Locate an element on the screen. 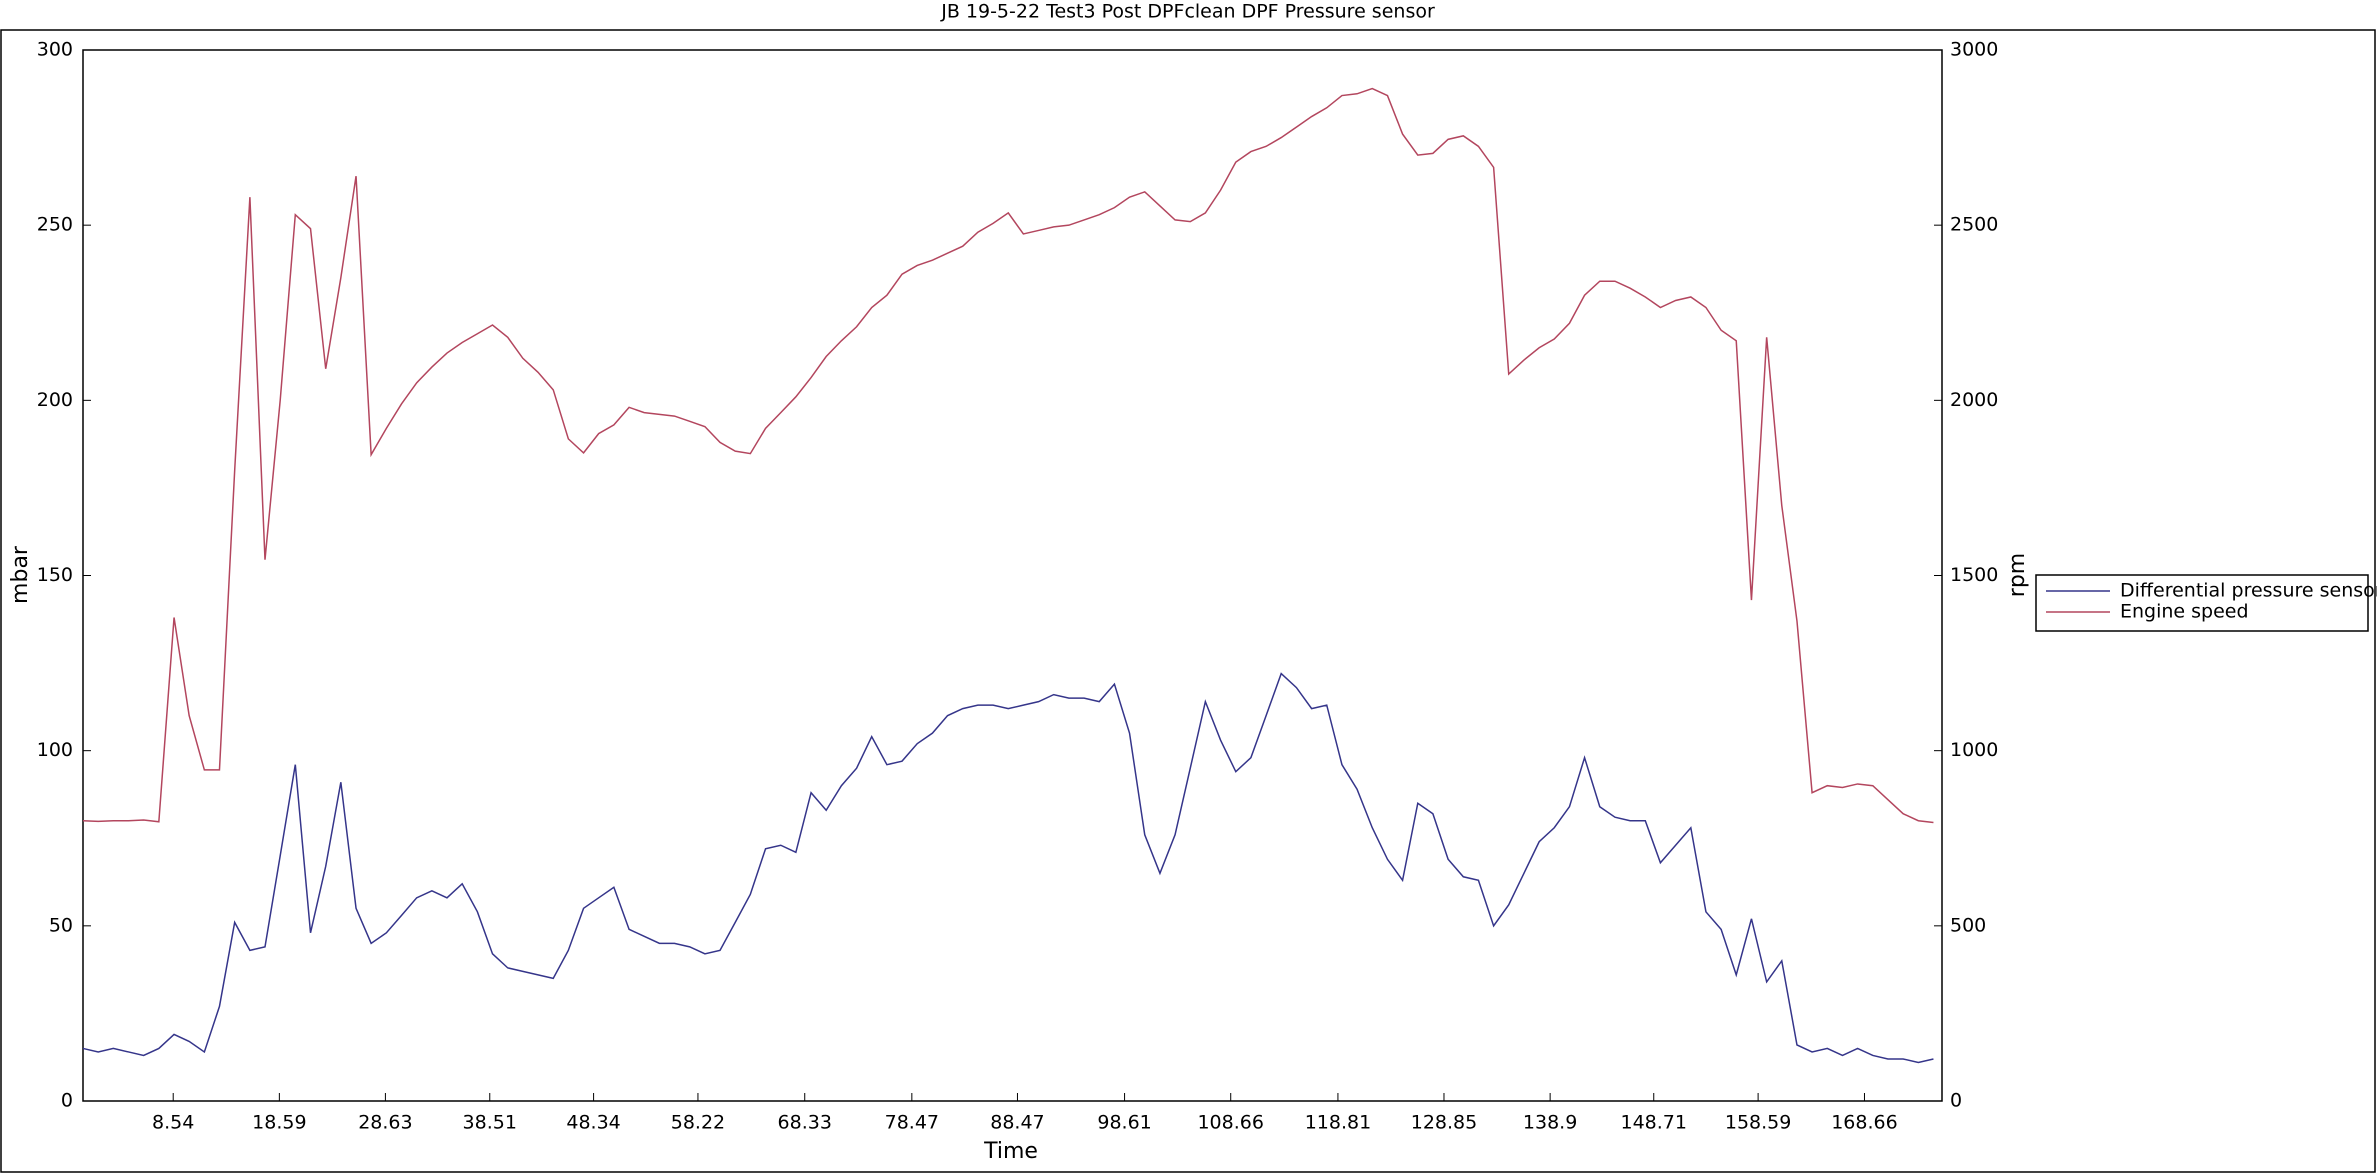  x-tick-label: 48.34 is located at coordinates (593, 1123).